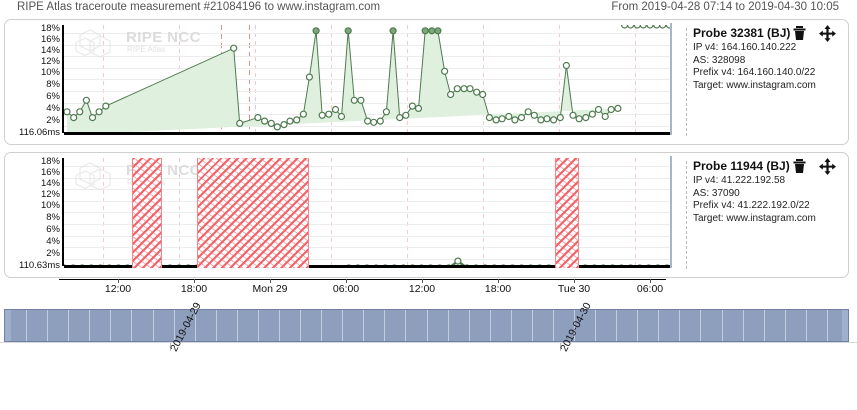 This screenshot has height=410, width=857. Describe the element at coordinates (426, 325) in the screenshot. I see `time-navigator-scrollbar` at that location.